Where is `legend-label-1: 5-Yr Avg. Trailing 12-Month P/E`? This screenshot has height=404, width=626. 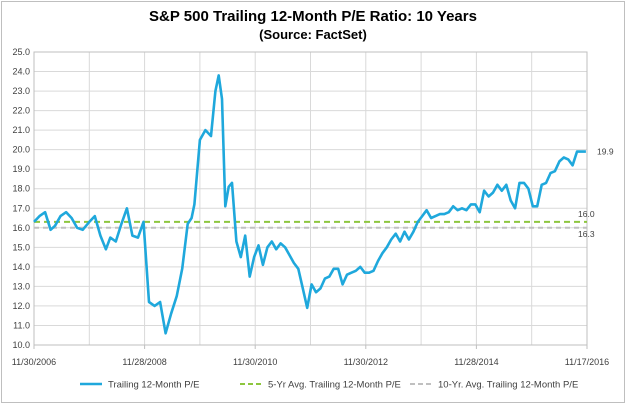 legend-label-1: 5-Yr Avg. Trailing 12-Month P/E is located at coordinates (334, 385).